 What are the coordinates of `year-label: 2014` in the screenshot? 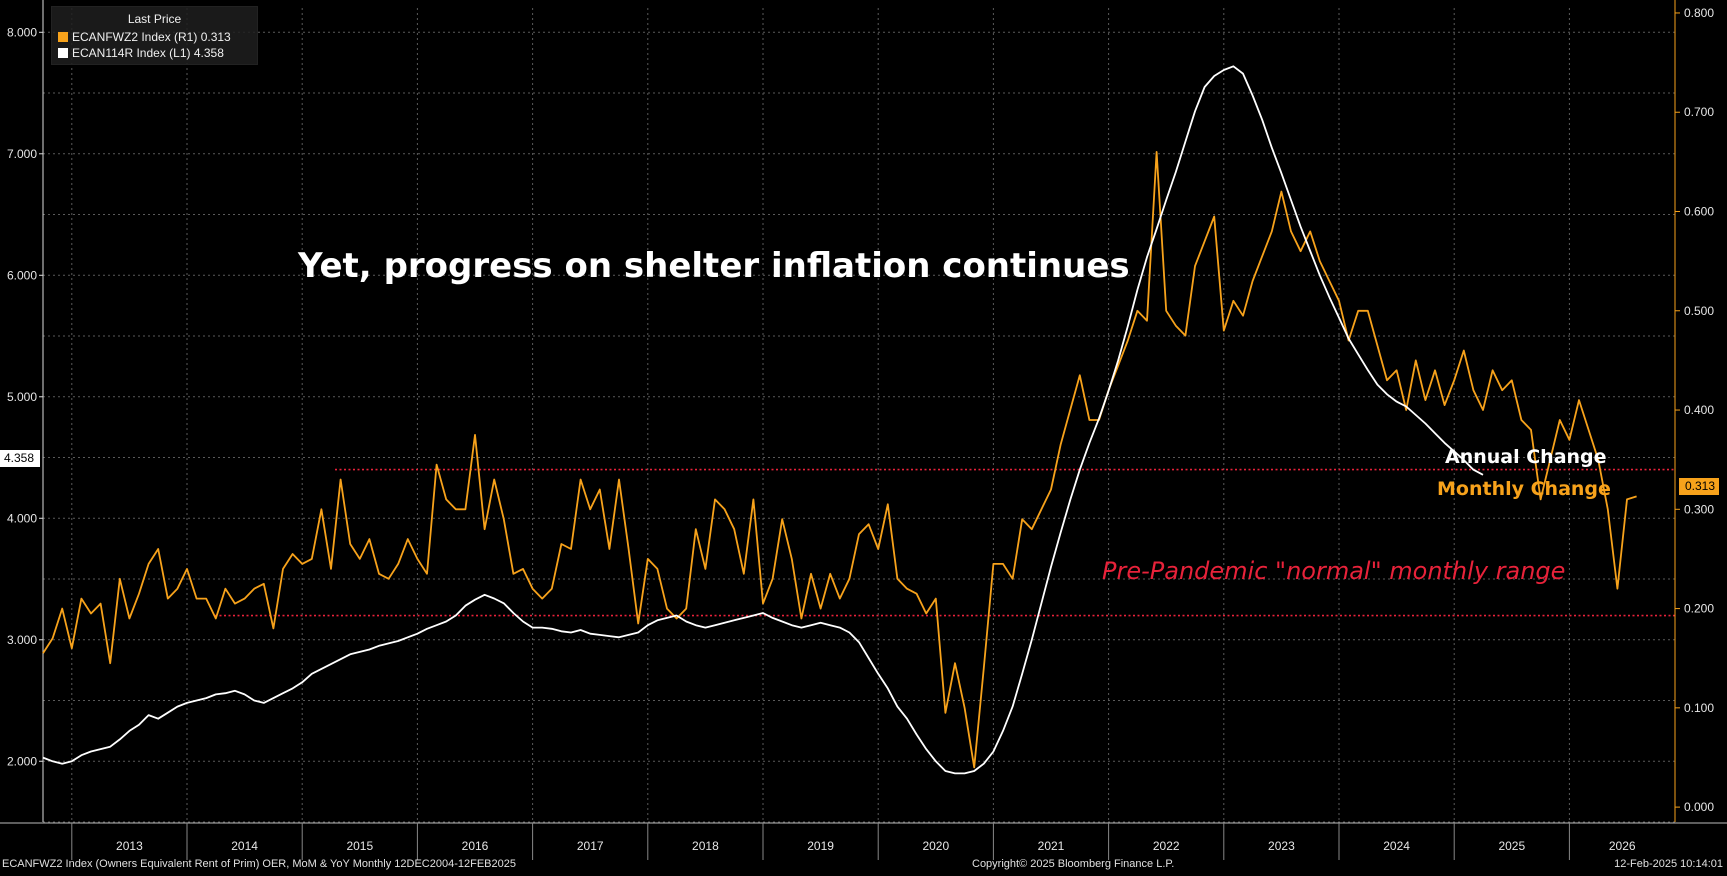 It's located at (244, 846).